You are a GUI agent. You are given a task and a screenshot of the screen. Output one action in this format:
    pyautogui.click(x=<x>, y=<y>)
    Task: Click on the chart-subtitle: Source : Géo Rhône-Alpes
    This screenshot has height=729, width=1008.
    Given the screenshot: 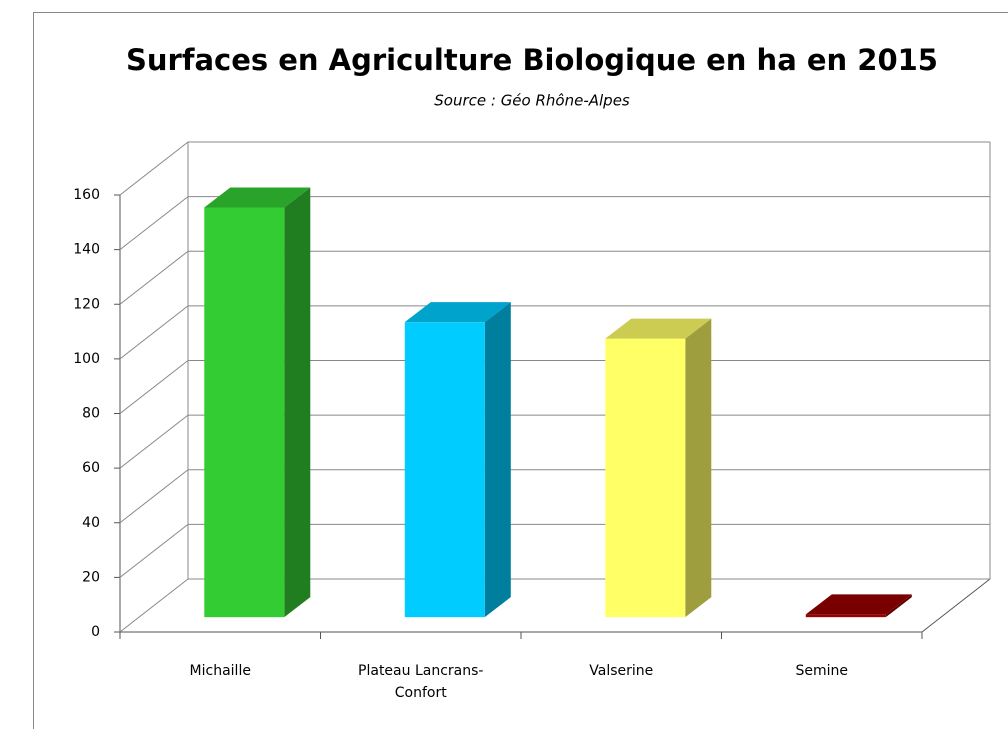 What is the action you would take?
    pyautogui.click(x=532, y=101)
    